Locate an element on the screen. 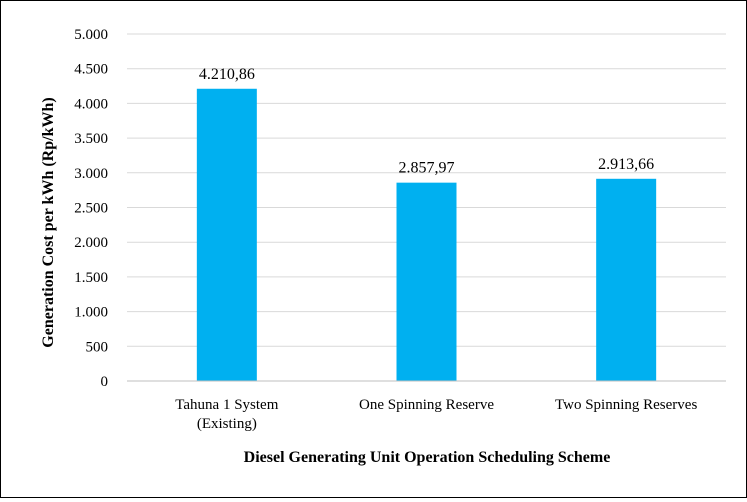  data-label: 2.857,97 is located at coordinates (427, 168).